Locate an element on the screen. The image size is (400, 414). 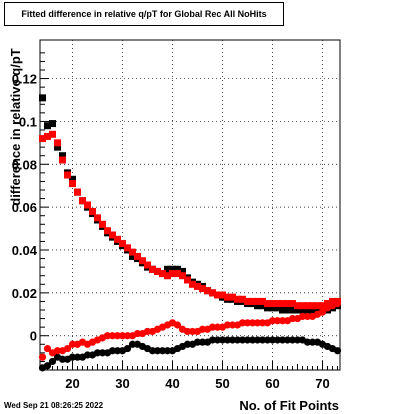
x-tick-label: 70 is located at coordinates (322, 383).